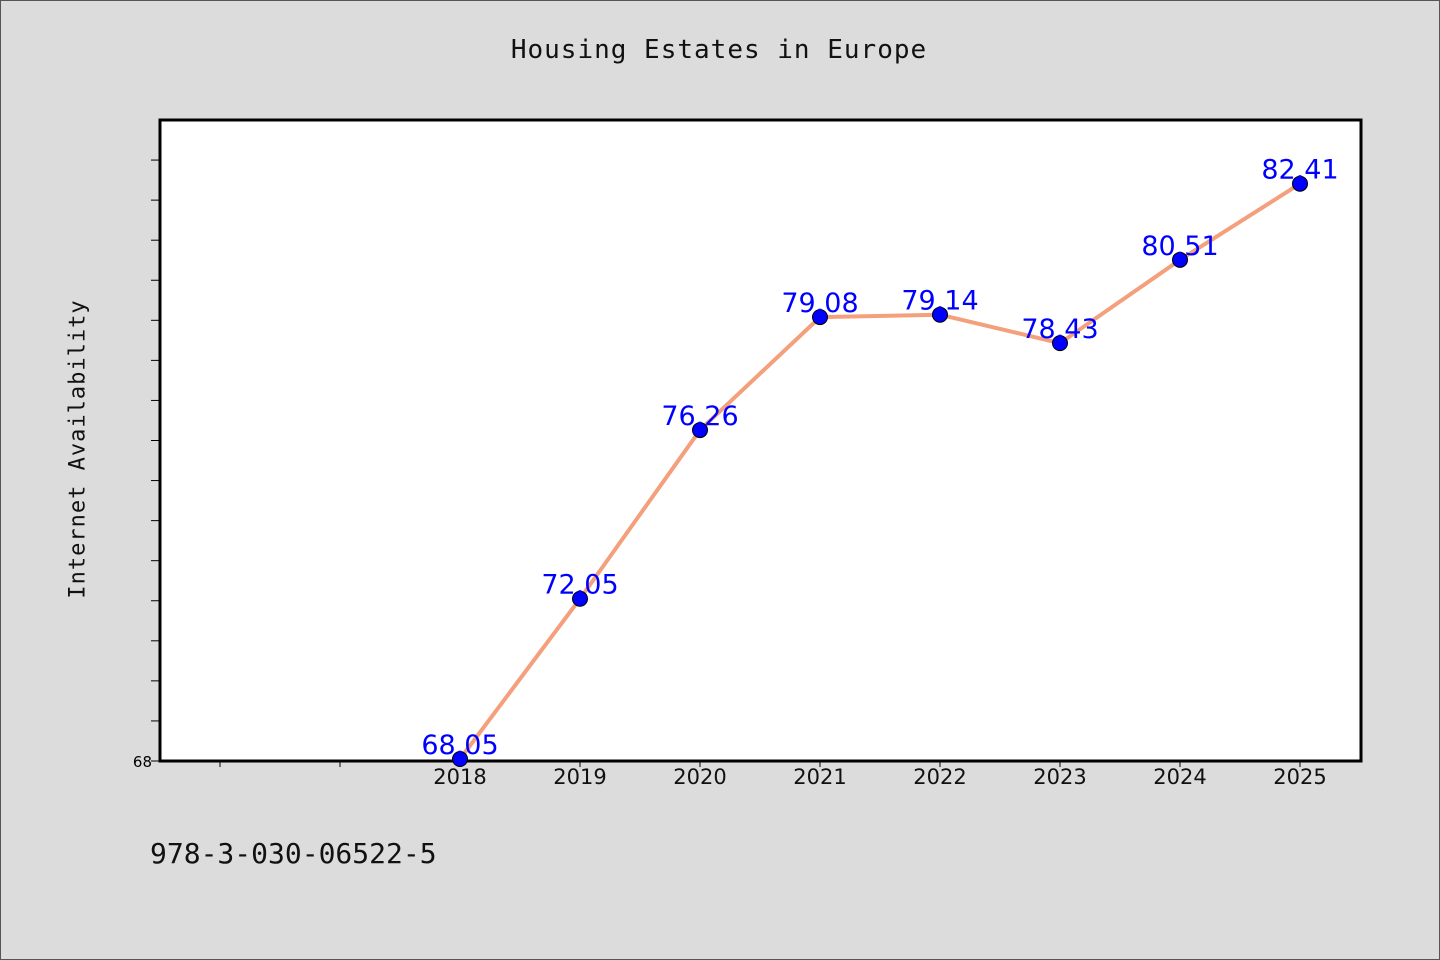  What do you see at coordinates (142, 762) in the screenshot?
I see `y-tick-label: 68` at bounding box center [142, 762].